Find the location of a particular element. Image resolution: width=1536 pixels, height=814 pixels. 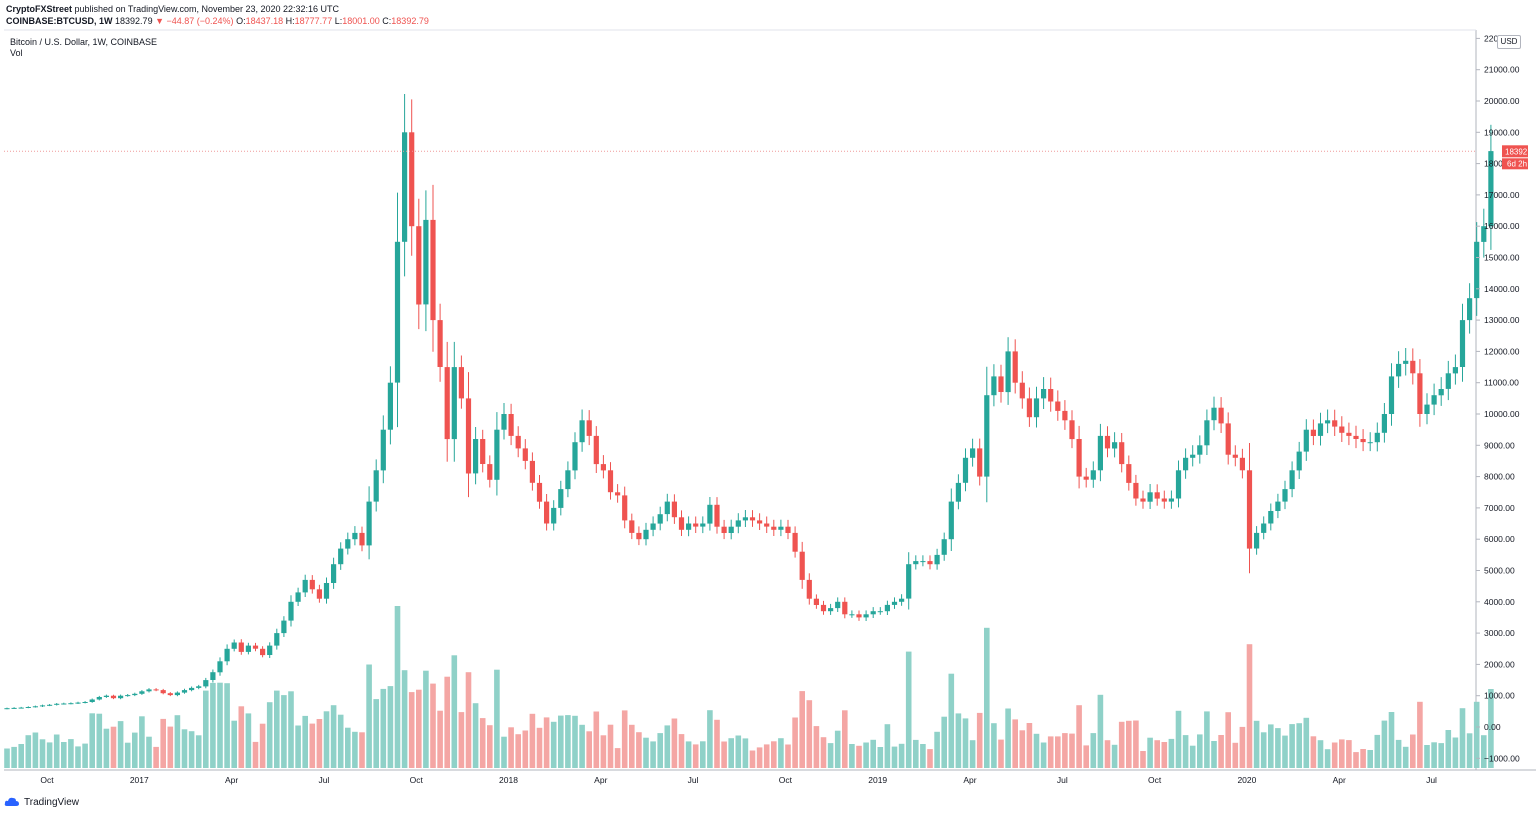

publisher-name: CryptoFXStreet is located at coordinates (39, 9).